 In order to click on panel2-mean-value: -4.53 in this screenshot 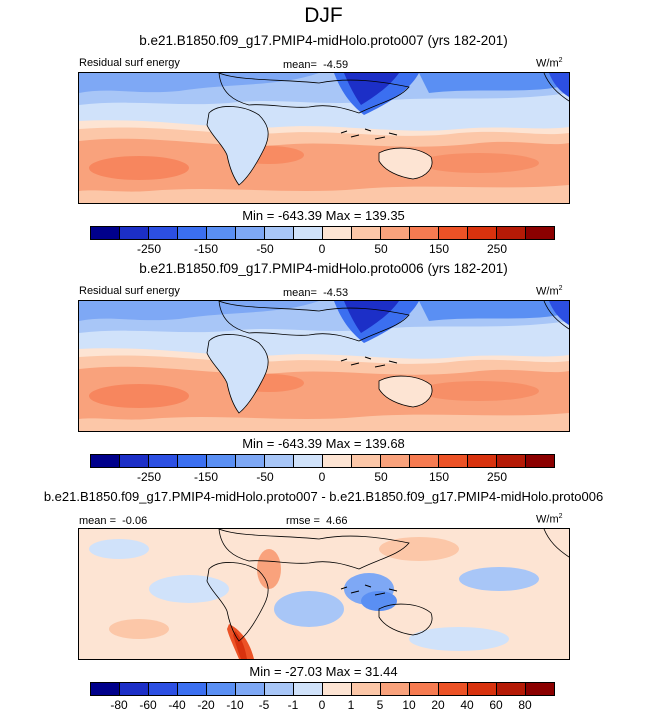, I will do `click(336, 293)`.